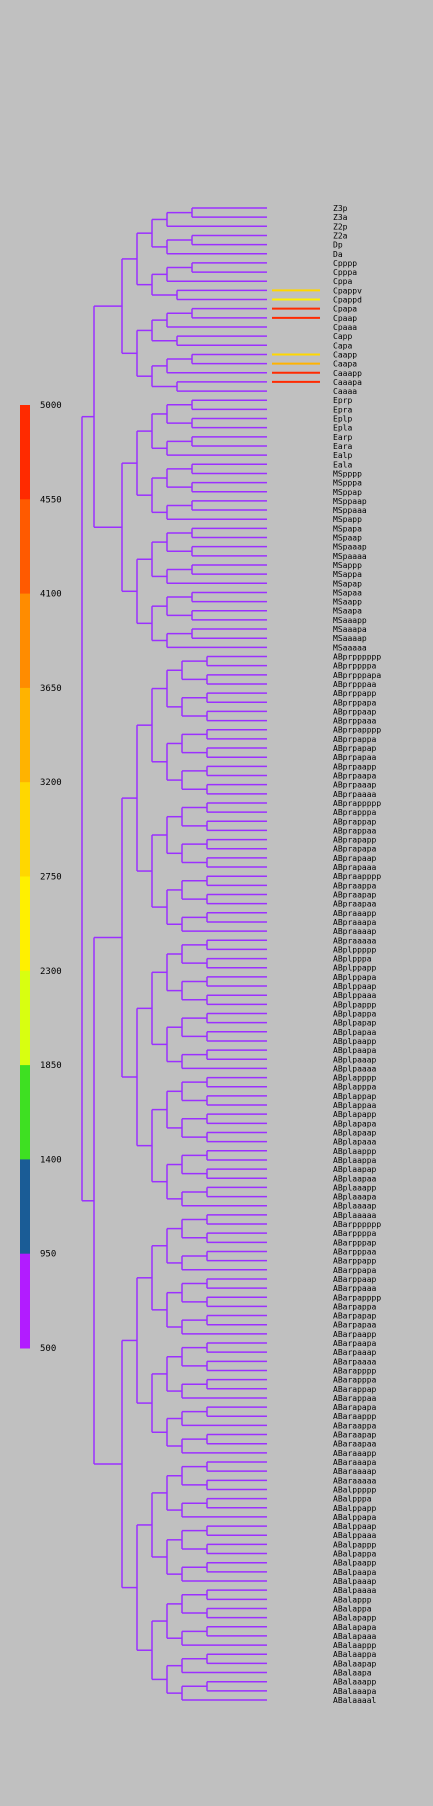  I want to click on leaf-label: ABarpaapp, so click(355, 1334).